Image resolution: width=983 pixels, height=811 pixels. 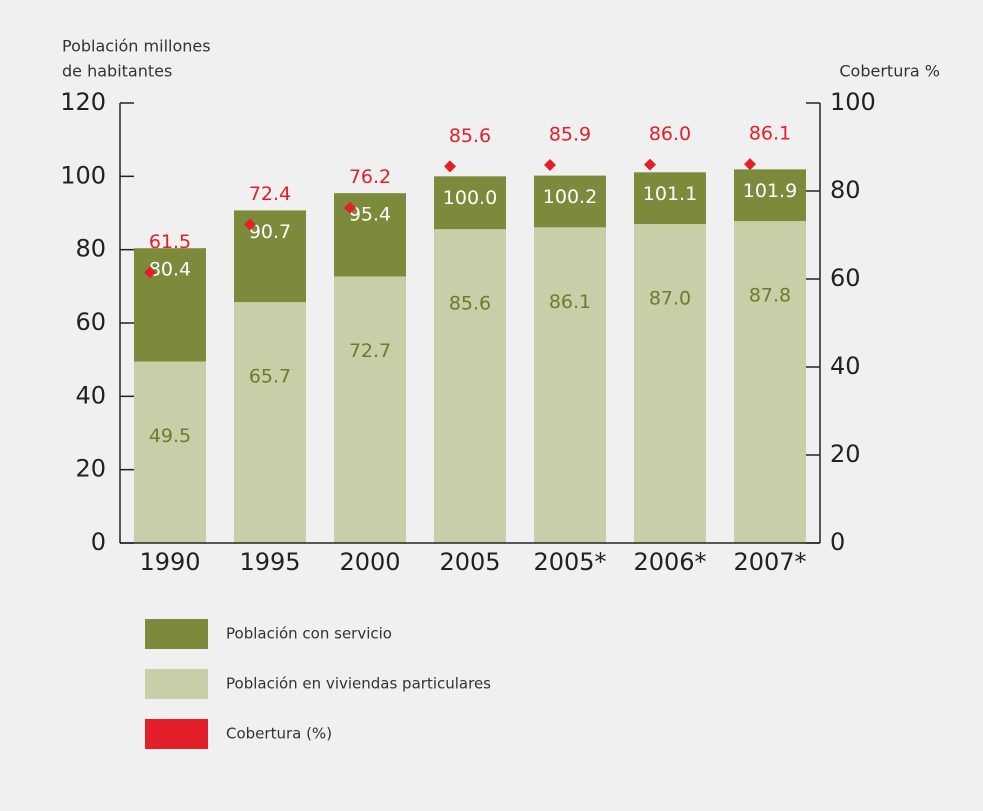 What do you see at coordinates (170, 270) in the screenshot?
I see `data-label: 80.4` at bounding box center [170, 270].